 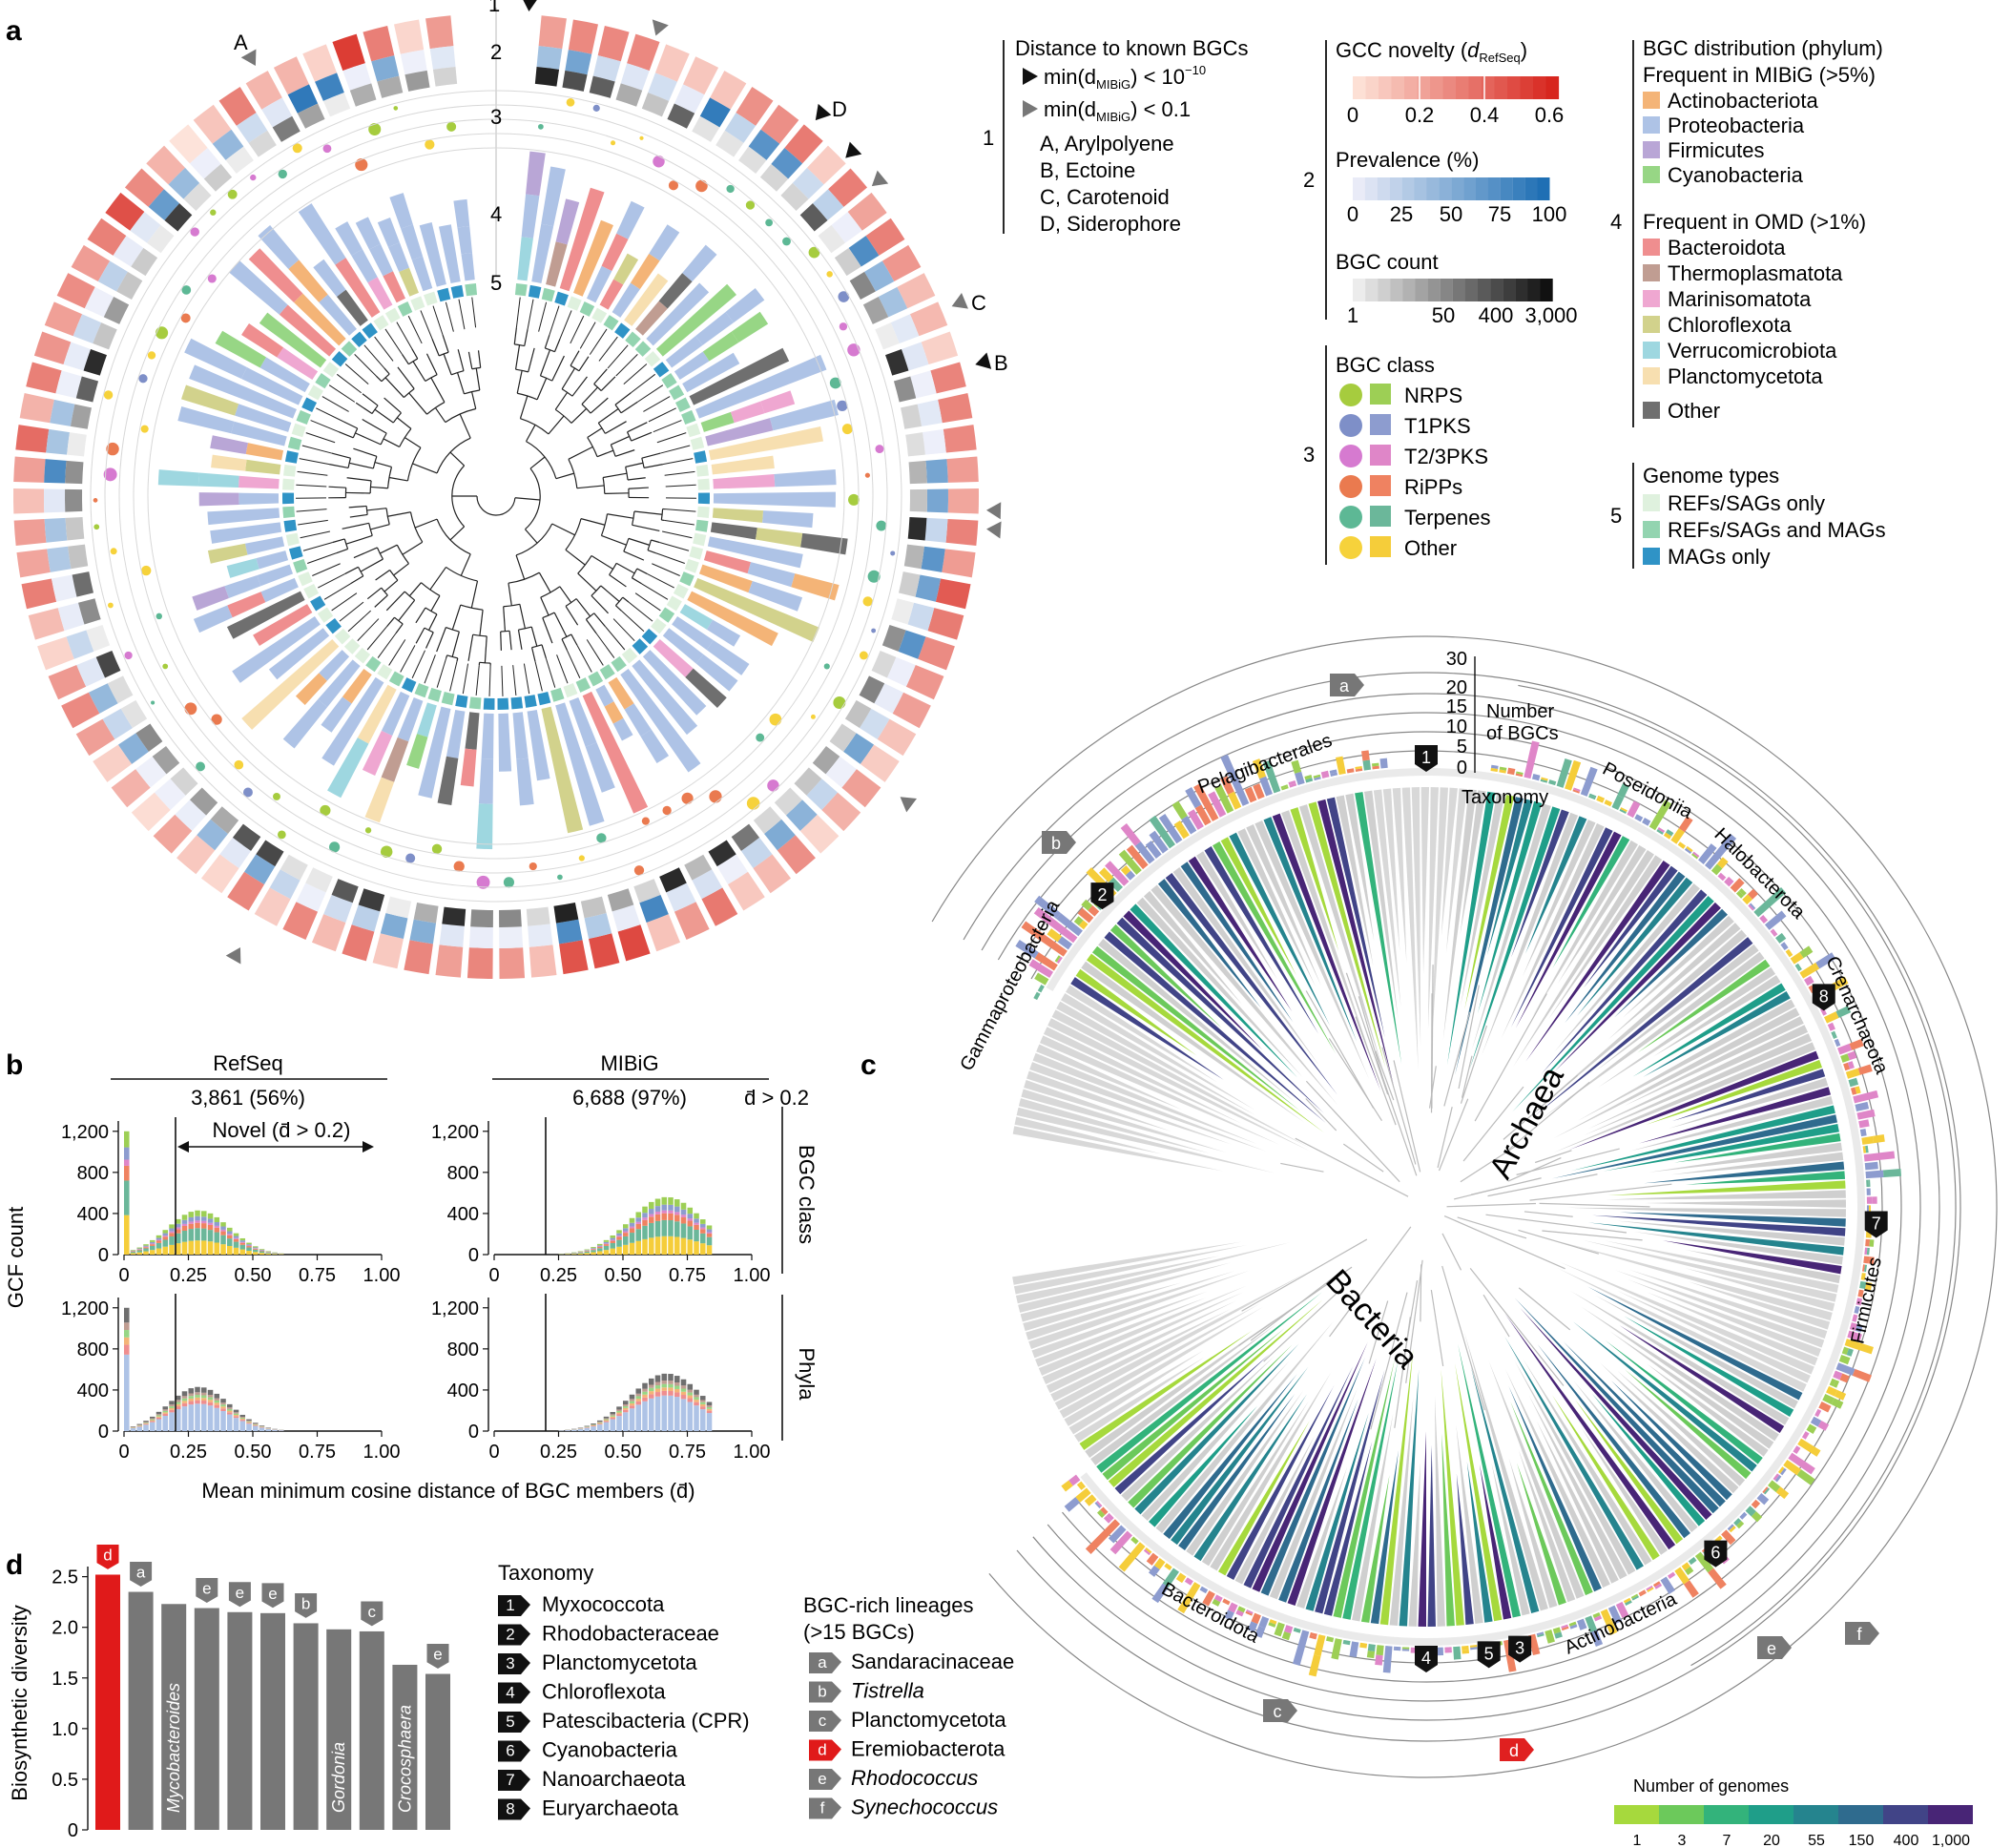 What do you see at coordinates (1350, 425) in the screenshot?
I see `class-dot-icon` at bounding box center [1350, 425].